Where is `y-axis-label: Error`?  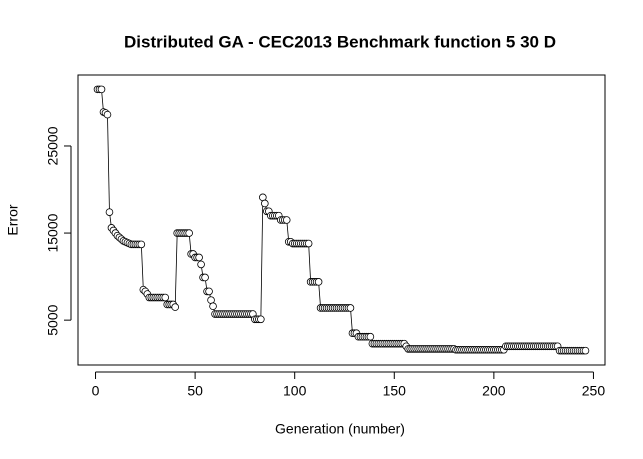 y-axis-label: Error is located at coordinates (13, 219).